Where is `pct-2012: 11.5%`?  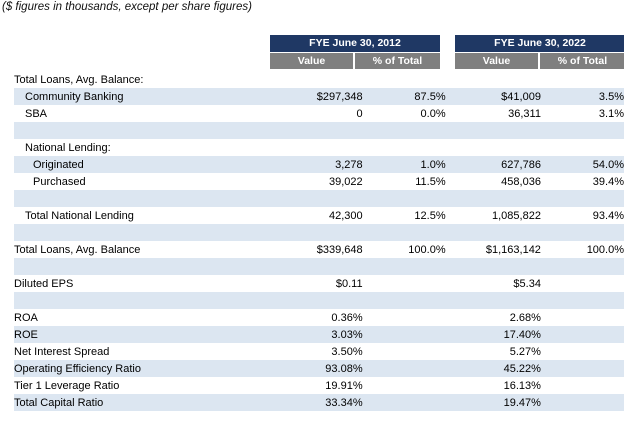
pct-2012: 11.5% is located at coordinates (430, 181).